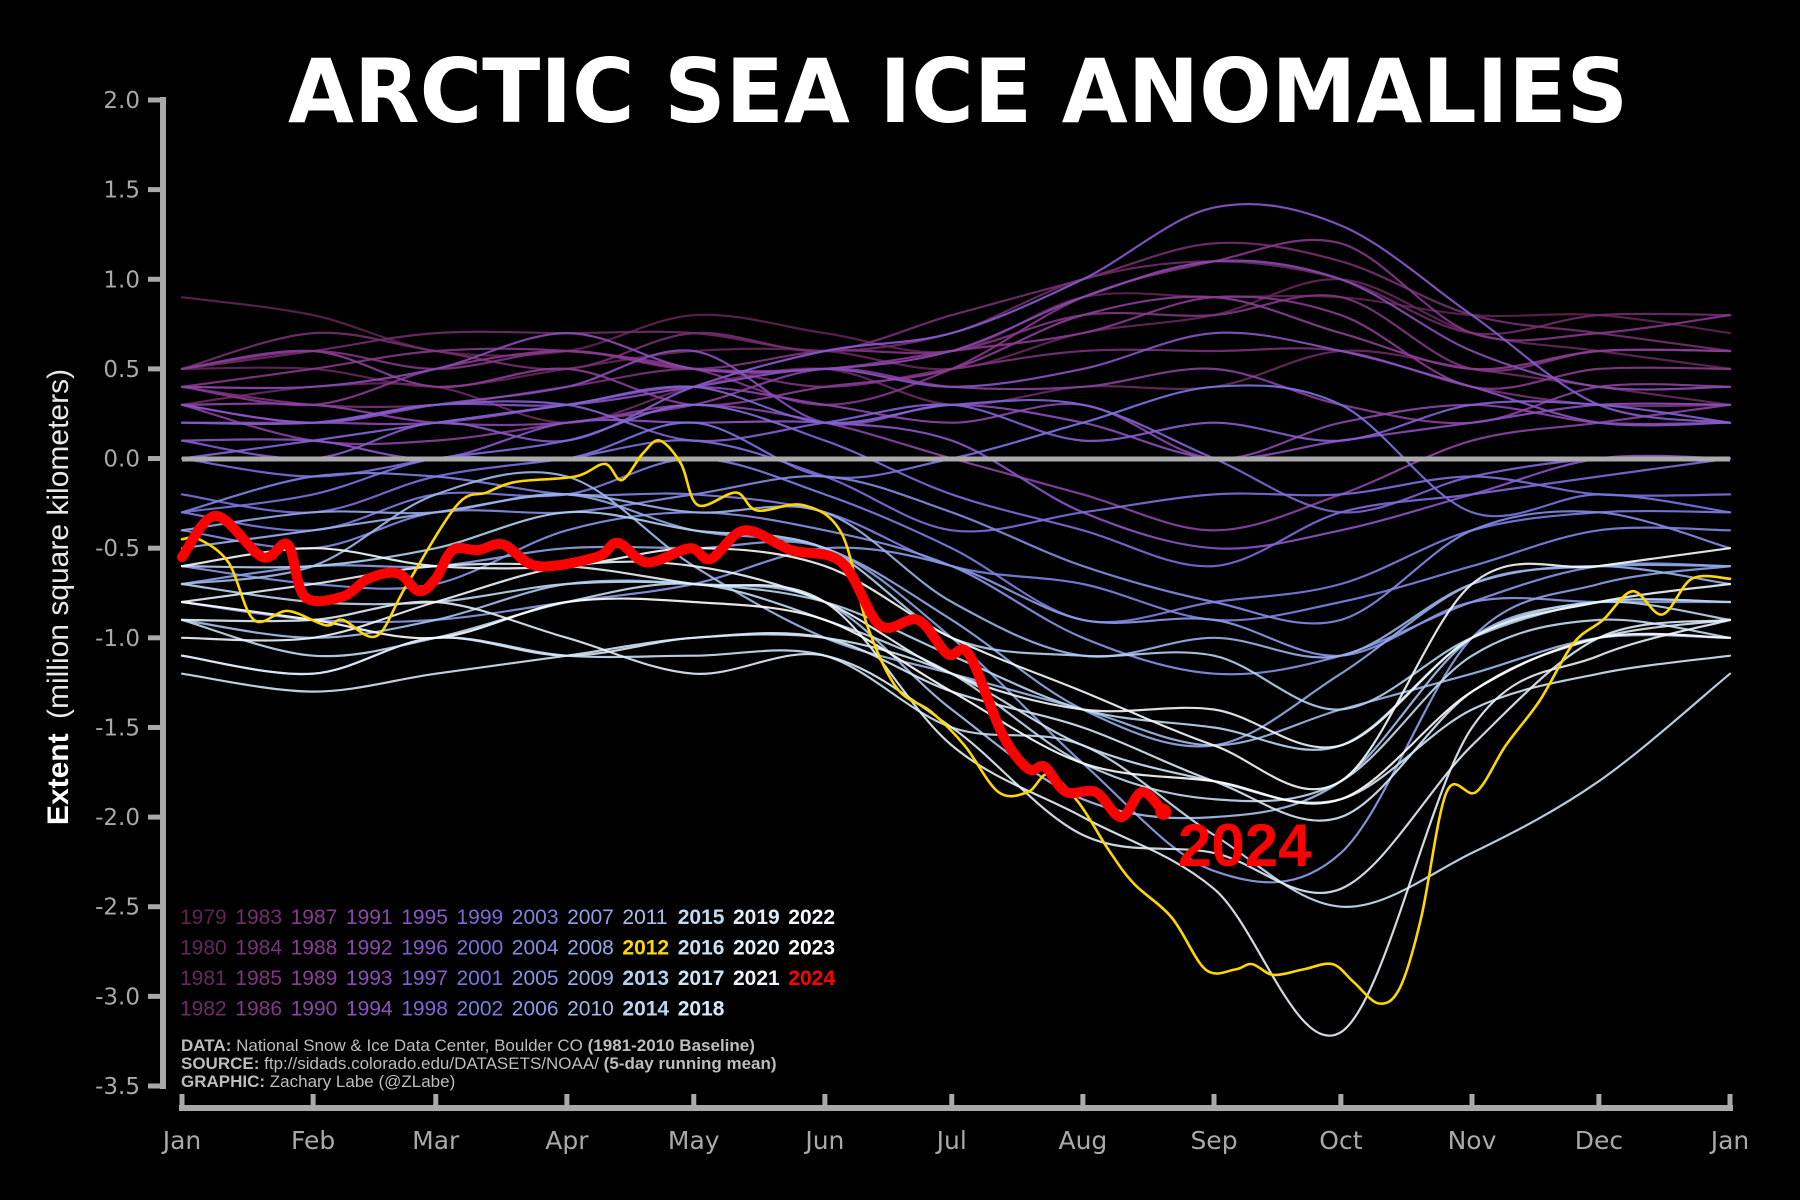 Image resolution: width=1800 pixels, height=1200 pixels. Describe the element at coordinates (424, 917) in the screenshot. I see `legend-entry-1995: 1995` at that location.